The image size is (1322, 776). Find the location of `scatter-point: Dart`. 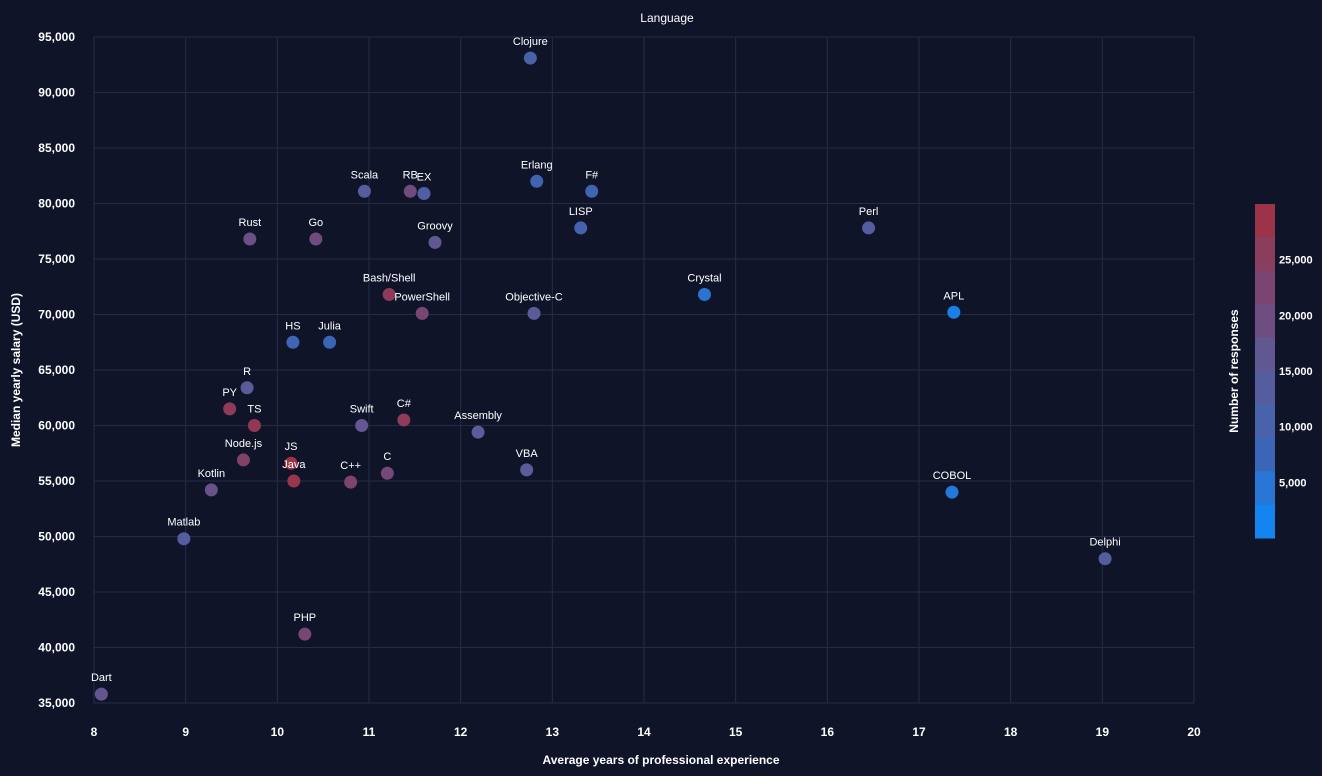

scatter-point: Dart is located at coordinates (101, 686).